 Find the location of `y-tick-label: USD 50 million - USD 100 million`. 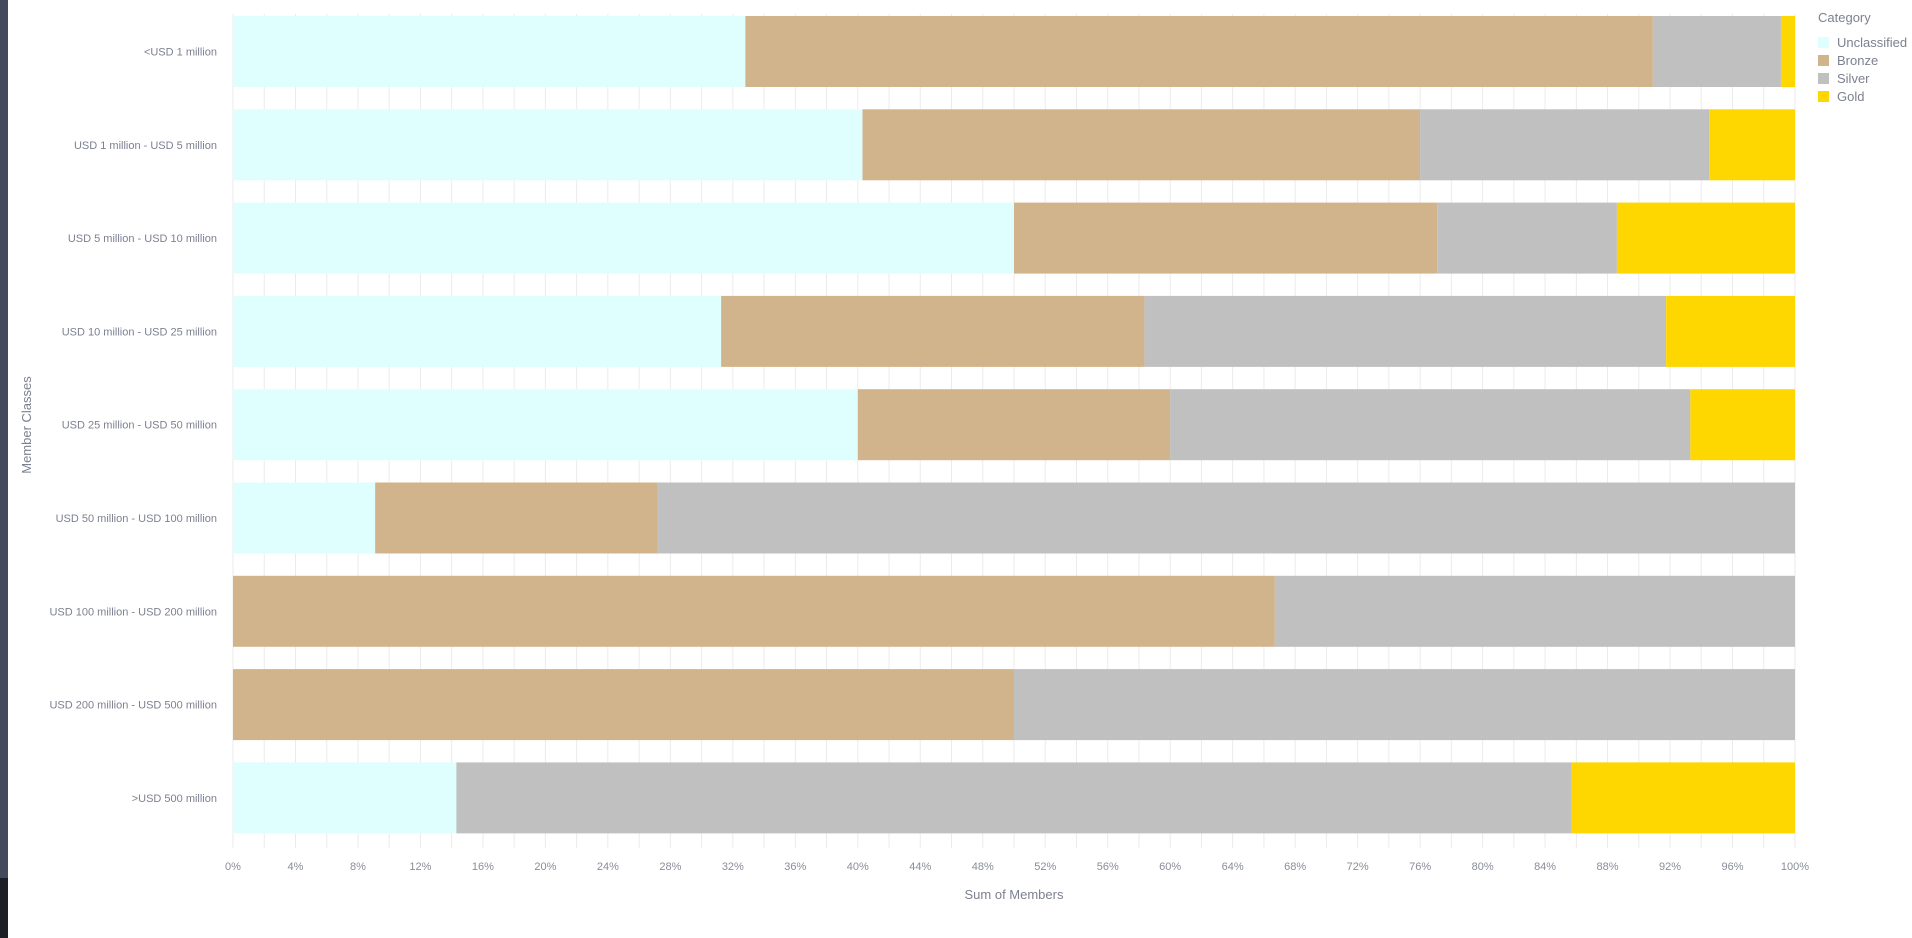

y-tick-label: USD 50 million - USD 100 million is located at coordinates (136, 519).